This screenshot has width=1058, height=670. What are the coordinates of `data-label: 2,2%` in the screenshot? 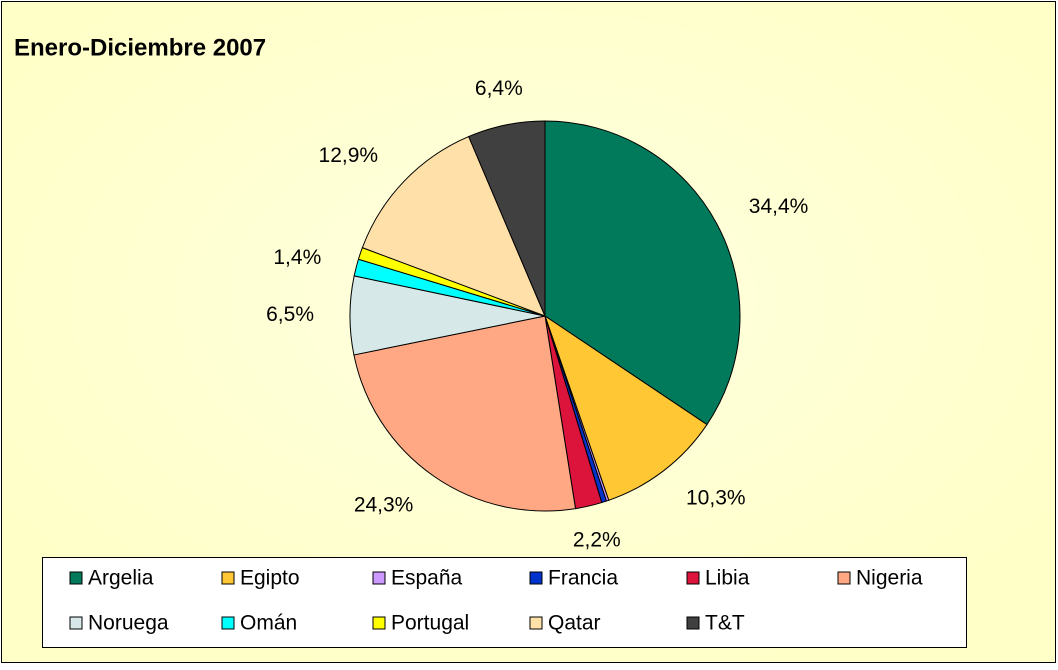 It's located at (597, 540).